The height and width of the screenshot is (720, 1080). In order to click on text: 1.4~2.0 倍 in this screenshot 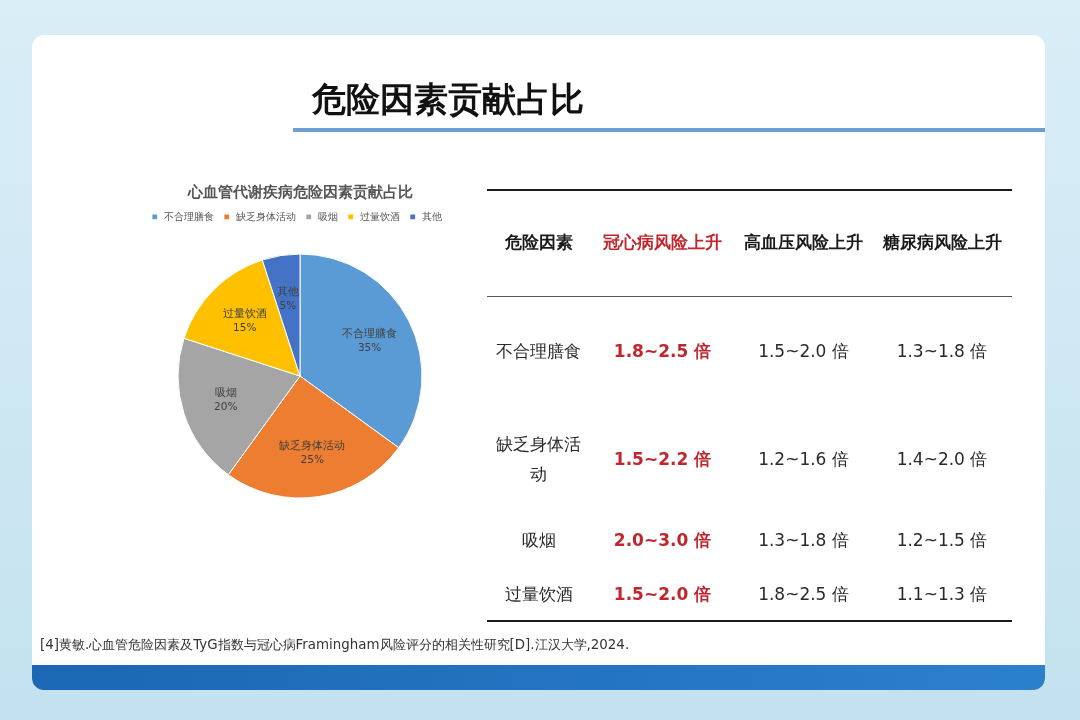, I will do `click(942, 460)`.